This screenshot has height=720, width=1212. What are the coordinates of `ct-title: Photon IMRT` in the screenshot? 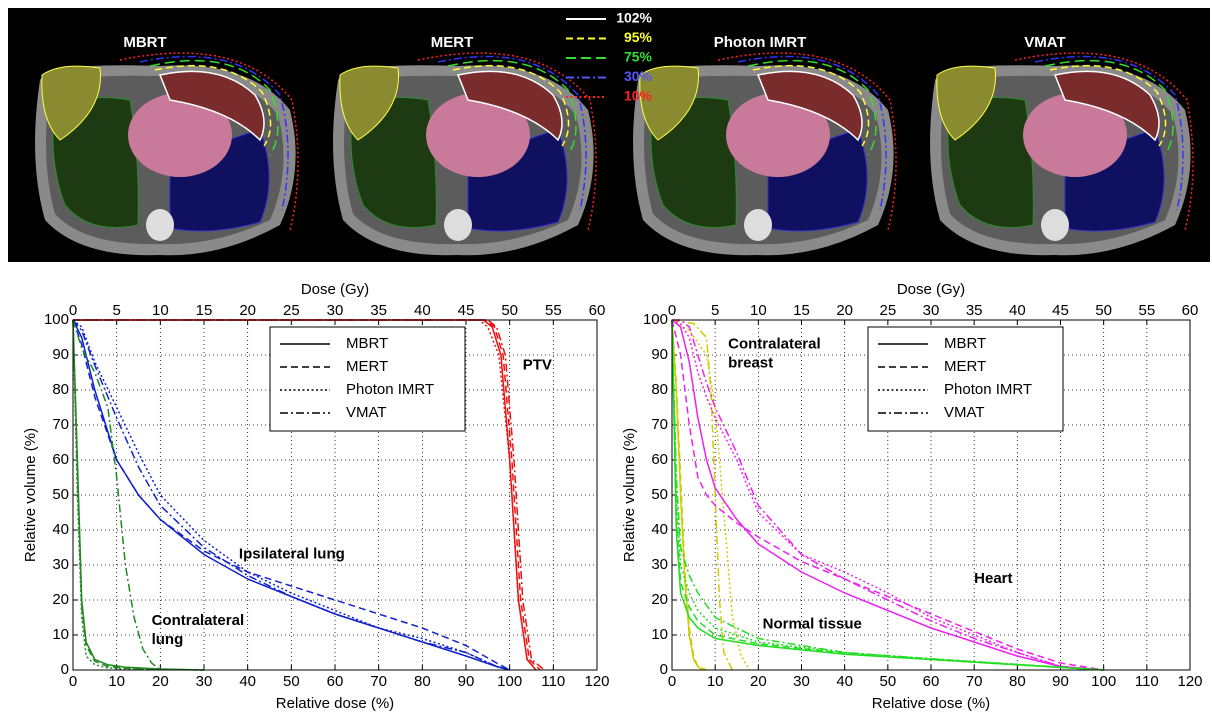 It's located at (760, 42).